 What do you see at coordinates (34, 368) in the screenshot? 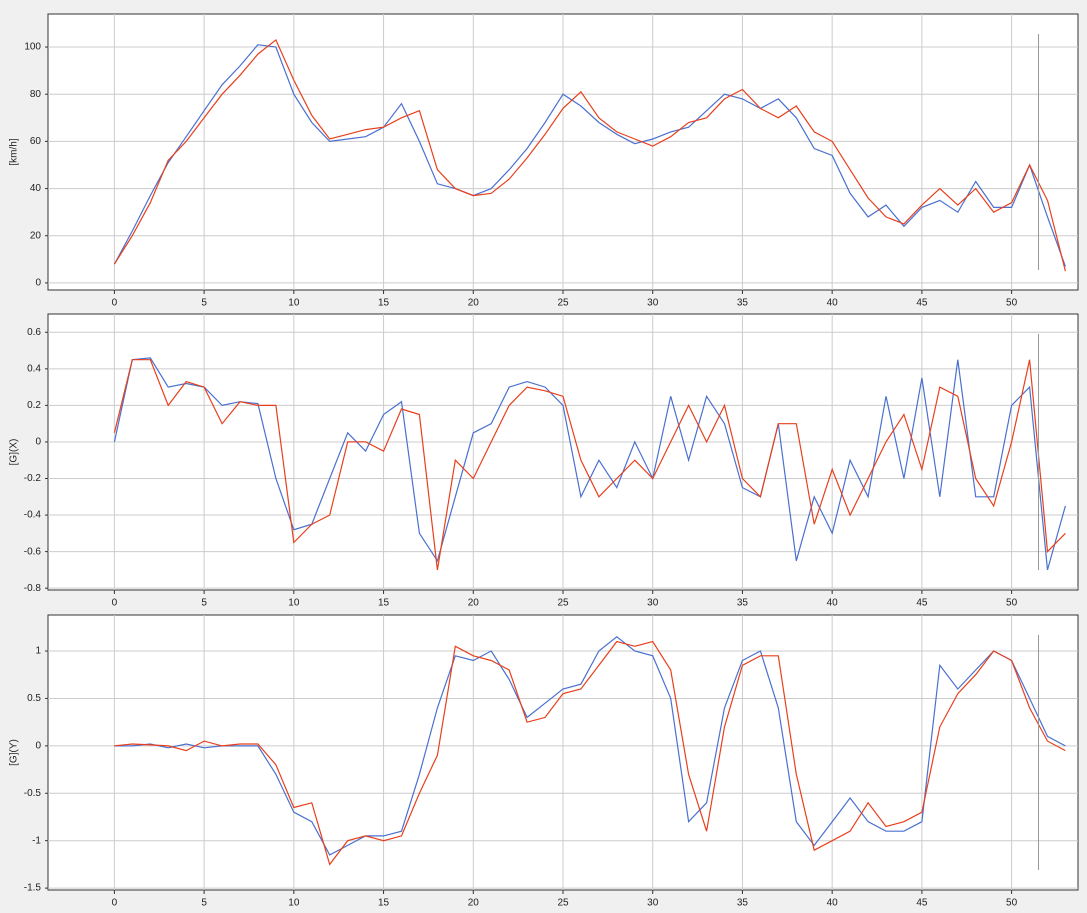
I see `y-tick-label: 0.4` at bounding box center [34, 368].